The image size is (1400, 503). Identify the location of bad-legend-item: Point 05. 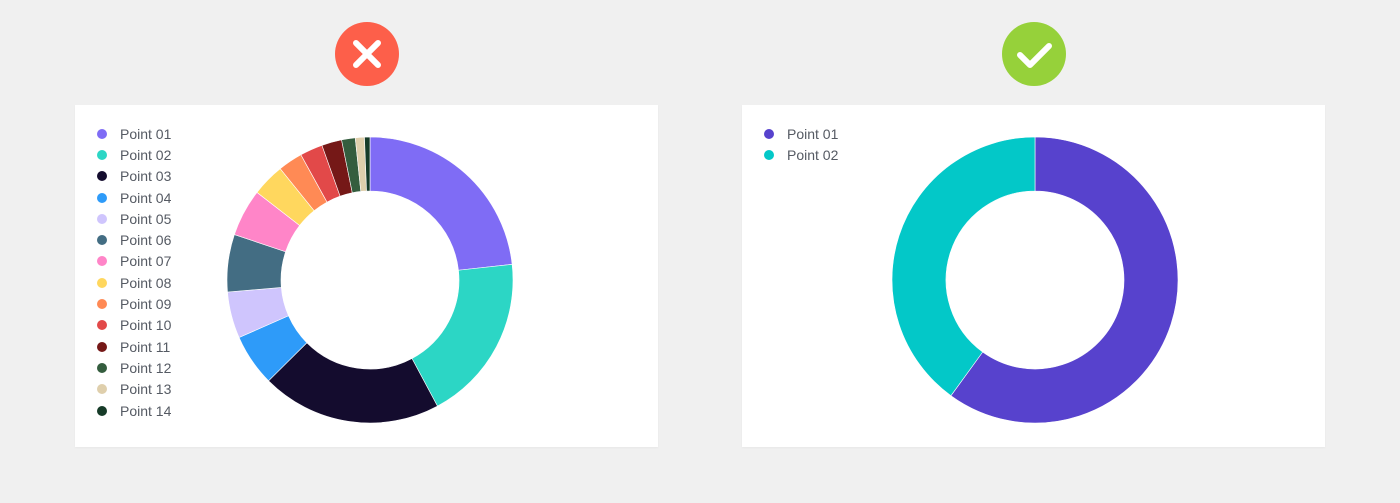
(134, 218).